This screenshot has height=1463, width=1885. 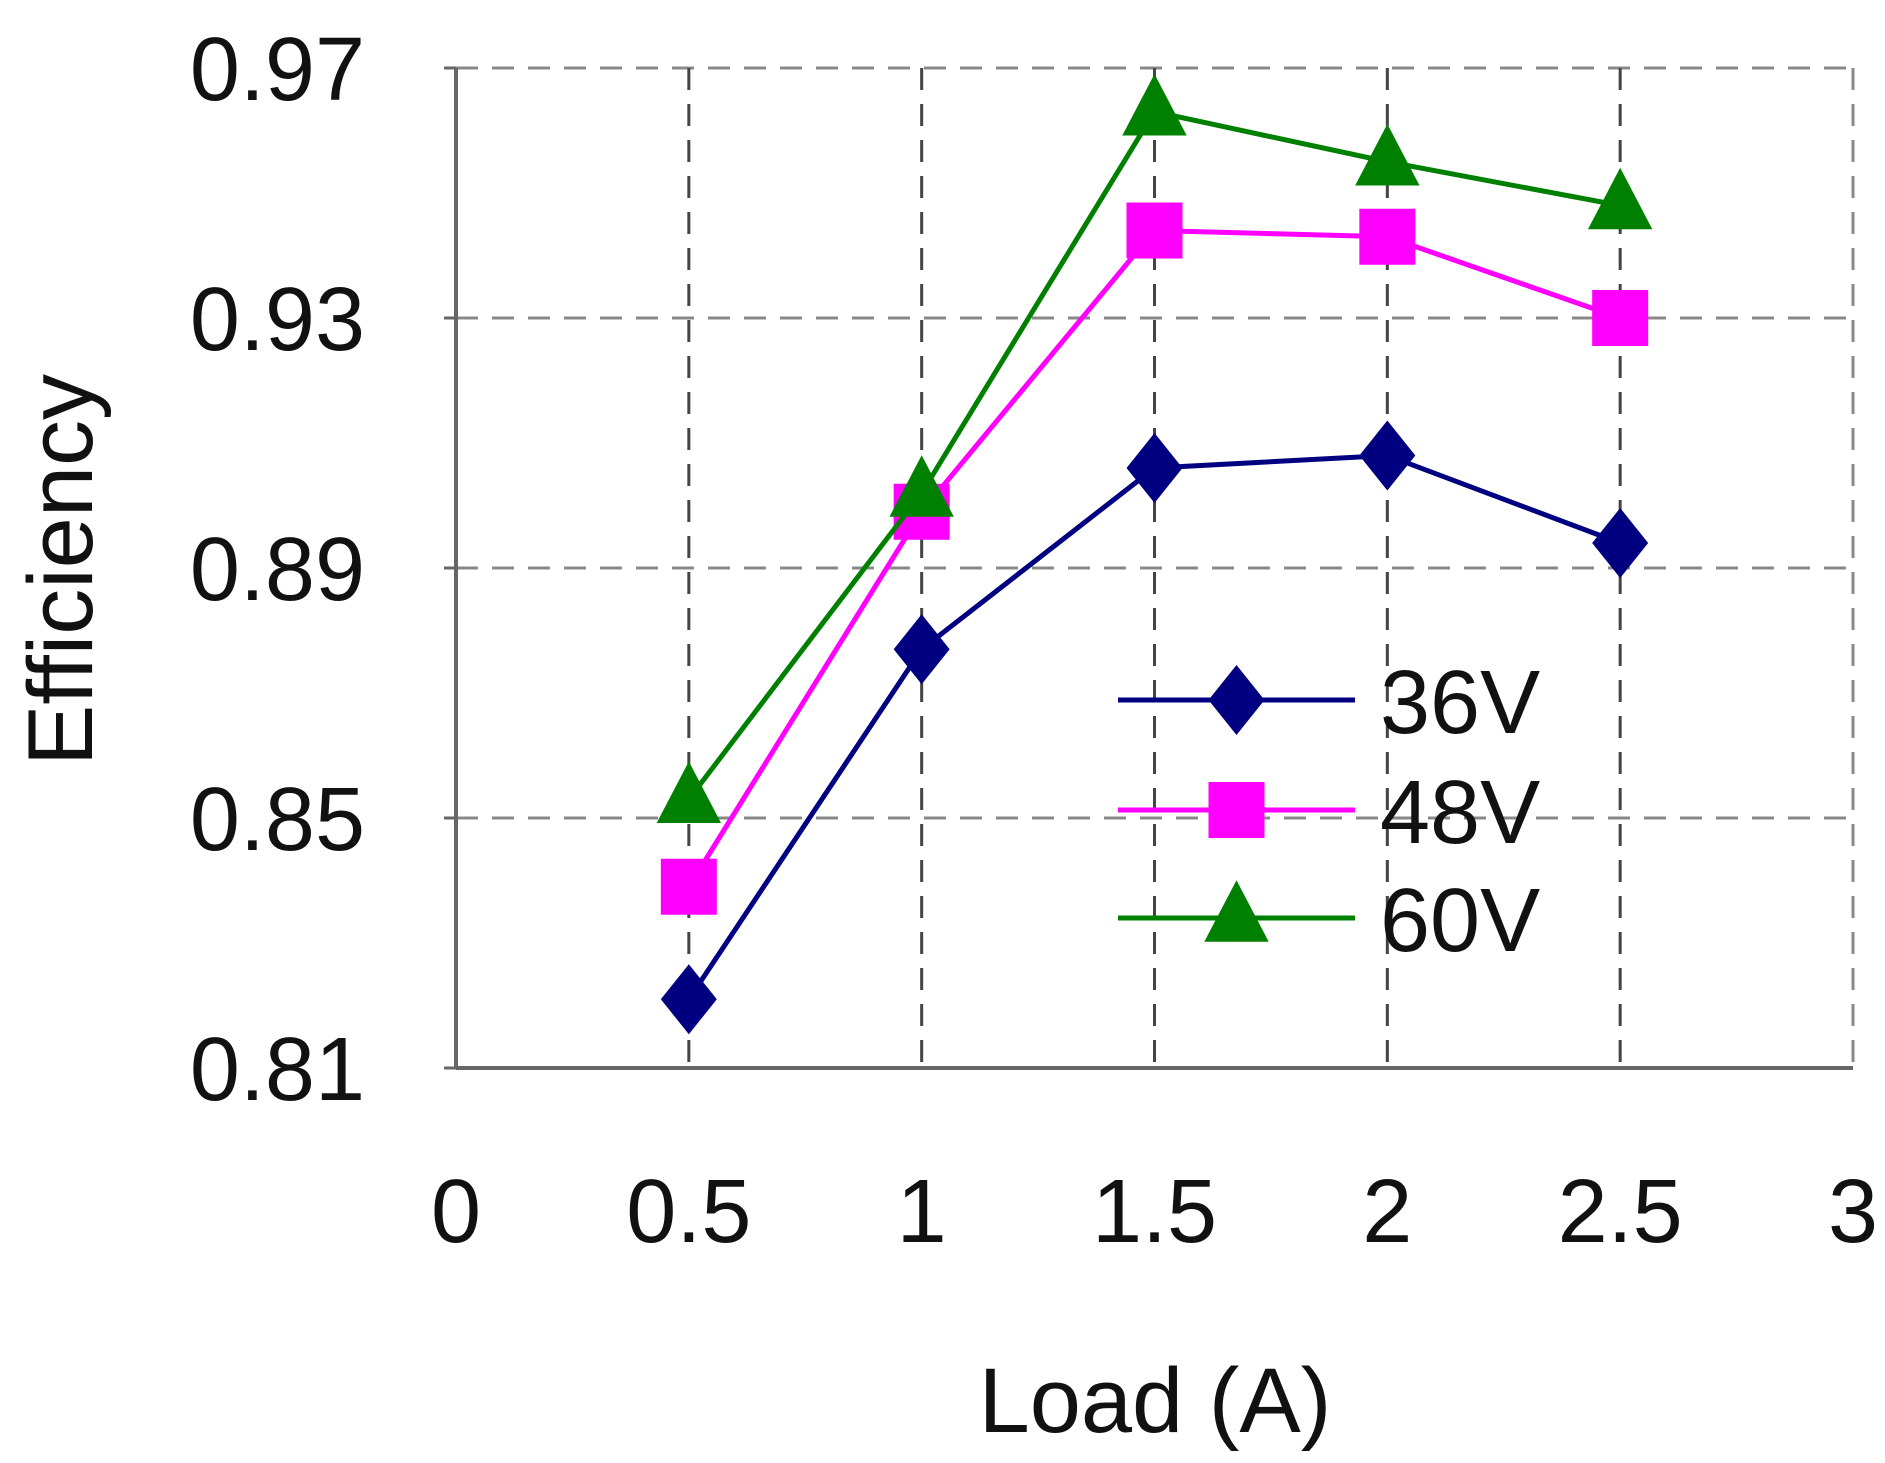 What do you see at coordinates (1853, 1212) in the screenshot?
I see `x-tick-label: 3` at bounding box center [1853, 1212].